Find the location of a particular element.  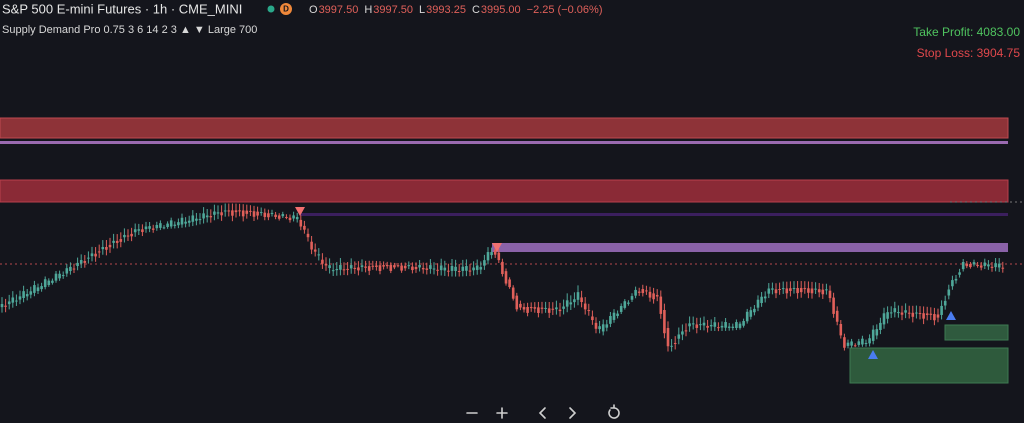

sell-signal is located at coordinates (497, 247).